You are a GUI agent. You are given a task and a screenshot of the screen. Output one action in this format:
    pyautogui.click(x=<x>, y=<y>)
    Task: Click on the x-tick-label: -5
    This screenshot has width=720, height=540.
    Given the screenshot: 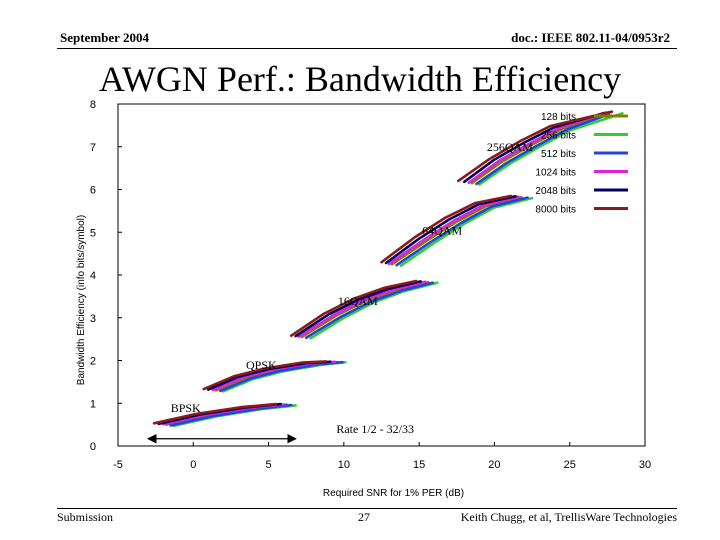 What is the action you would take?
    pyautogui.click(x=118, y=465)
    